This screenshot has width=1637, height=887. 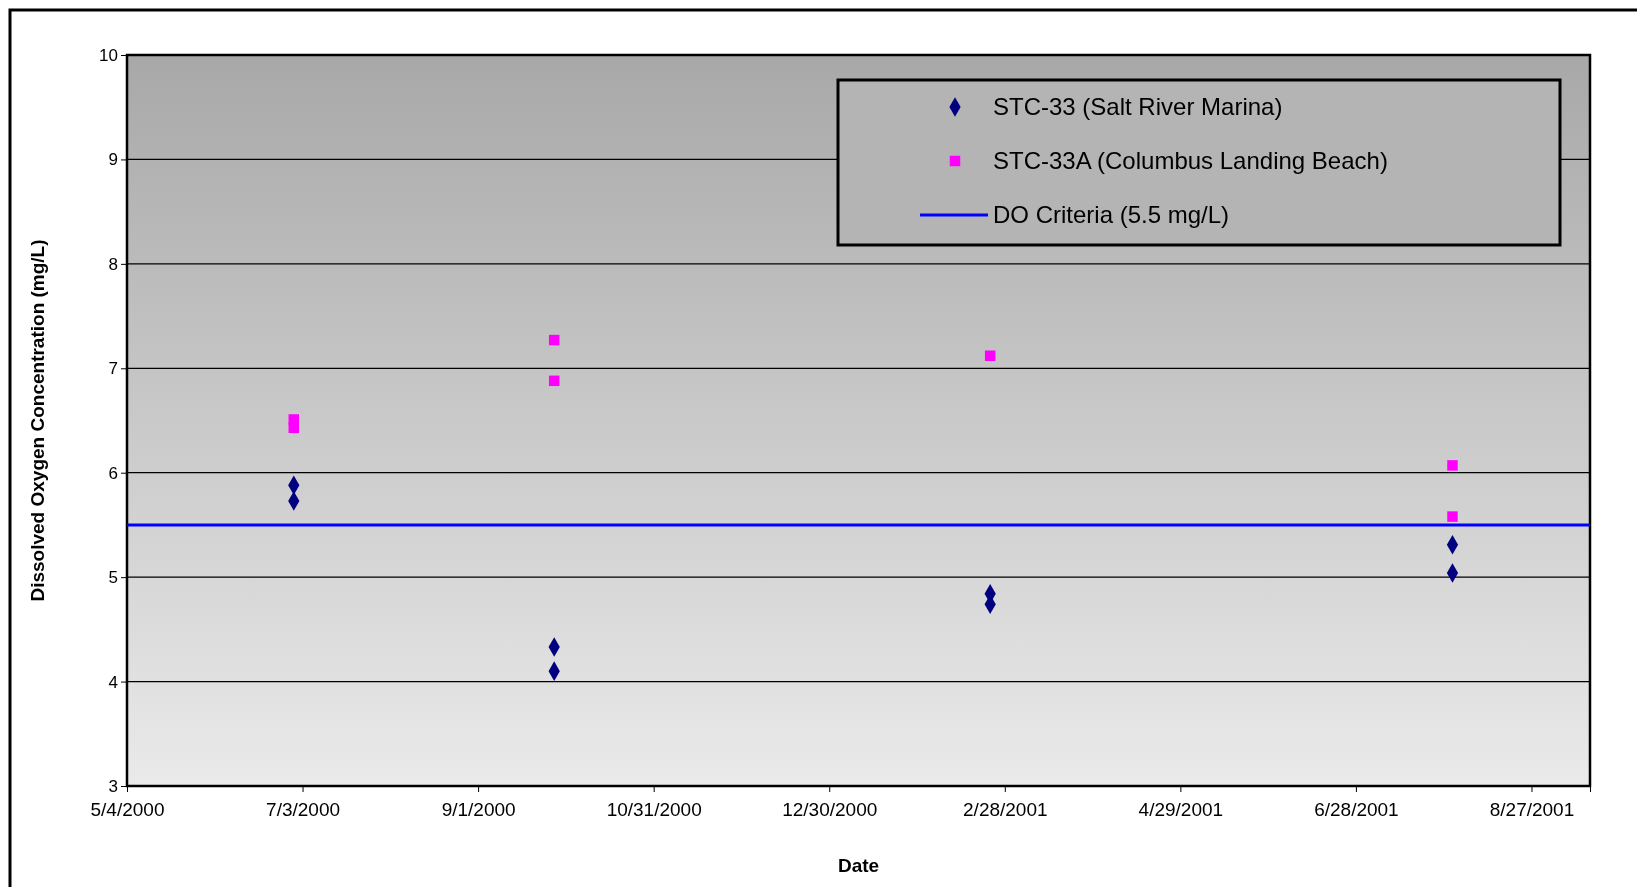 I want to click on y-tick-label: 6, so click(x=113, y=473).